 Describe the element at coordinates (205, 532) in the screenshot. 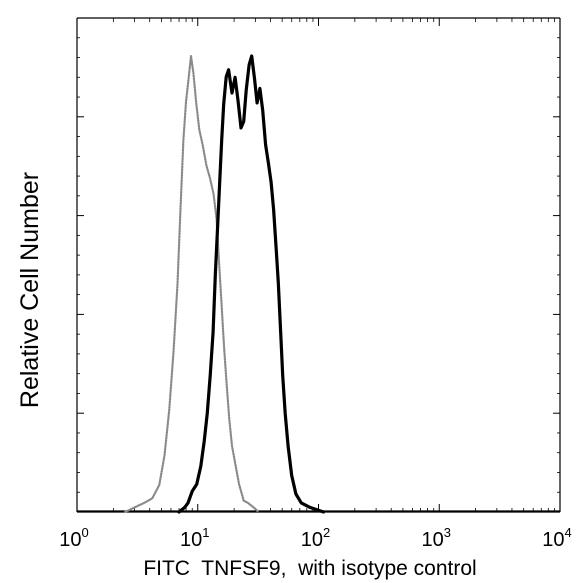

I see `x-tick-label-exponent: 1` at that location.